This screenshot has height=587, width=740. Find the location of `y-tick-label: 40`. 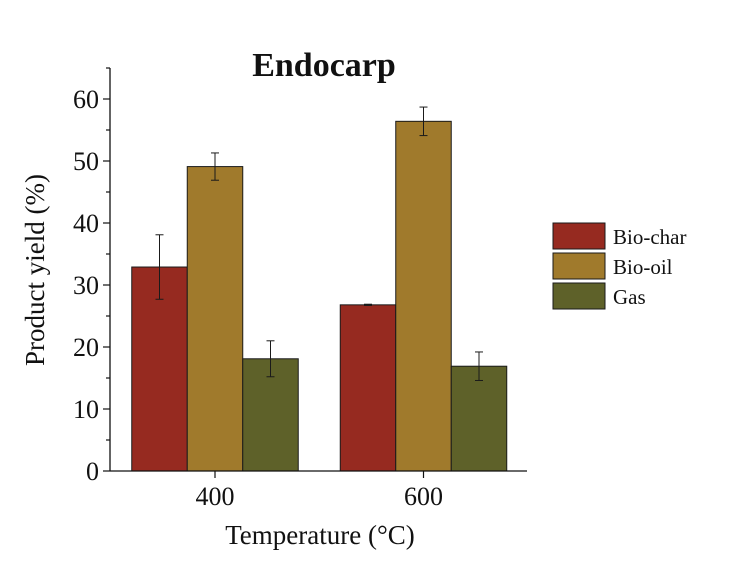

y-tick-label: 40 is located at coordinates (86, 223).